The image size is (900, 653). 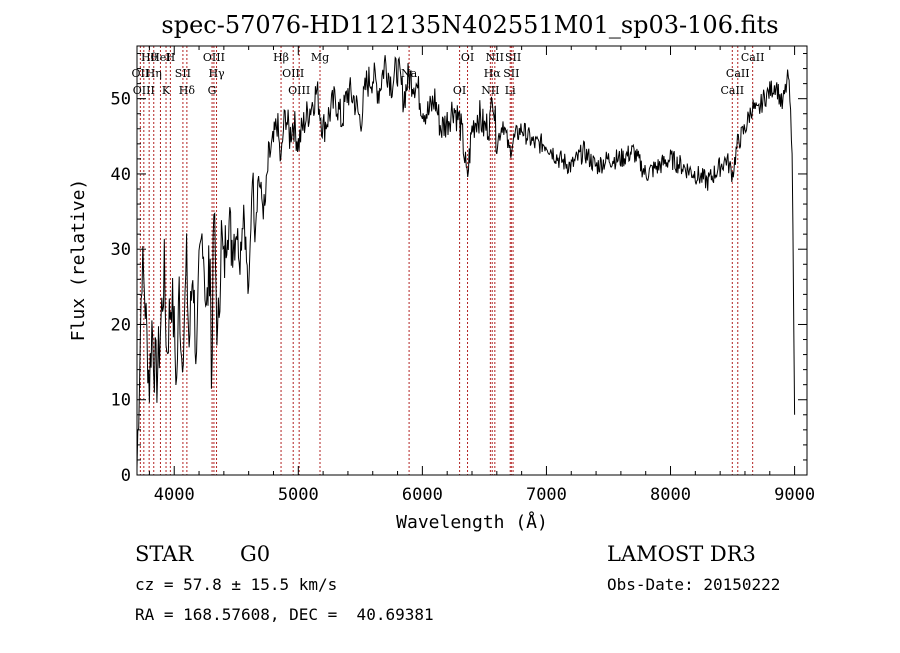 I want to click on spectral-line-label: HeI, so click(x=160, y=57).